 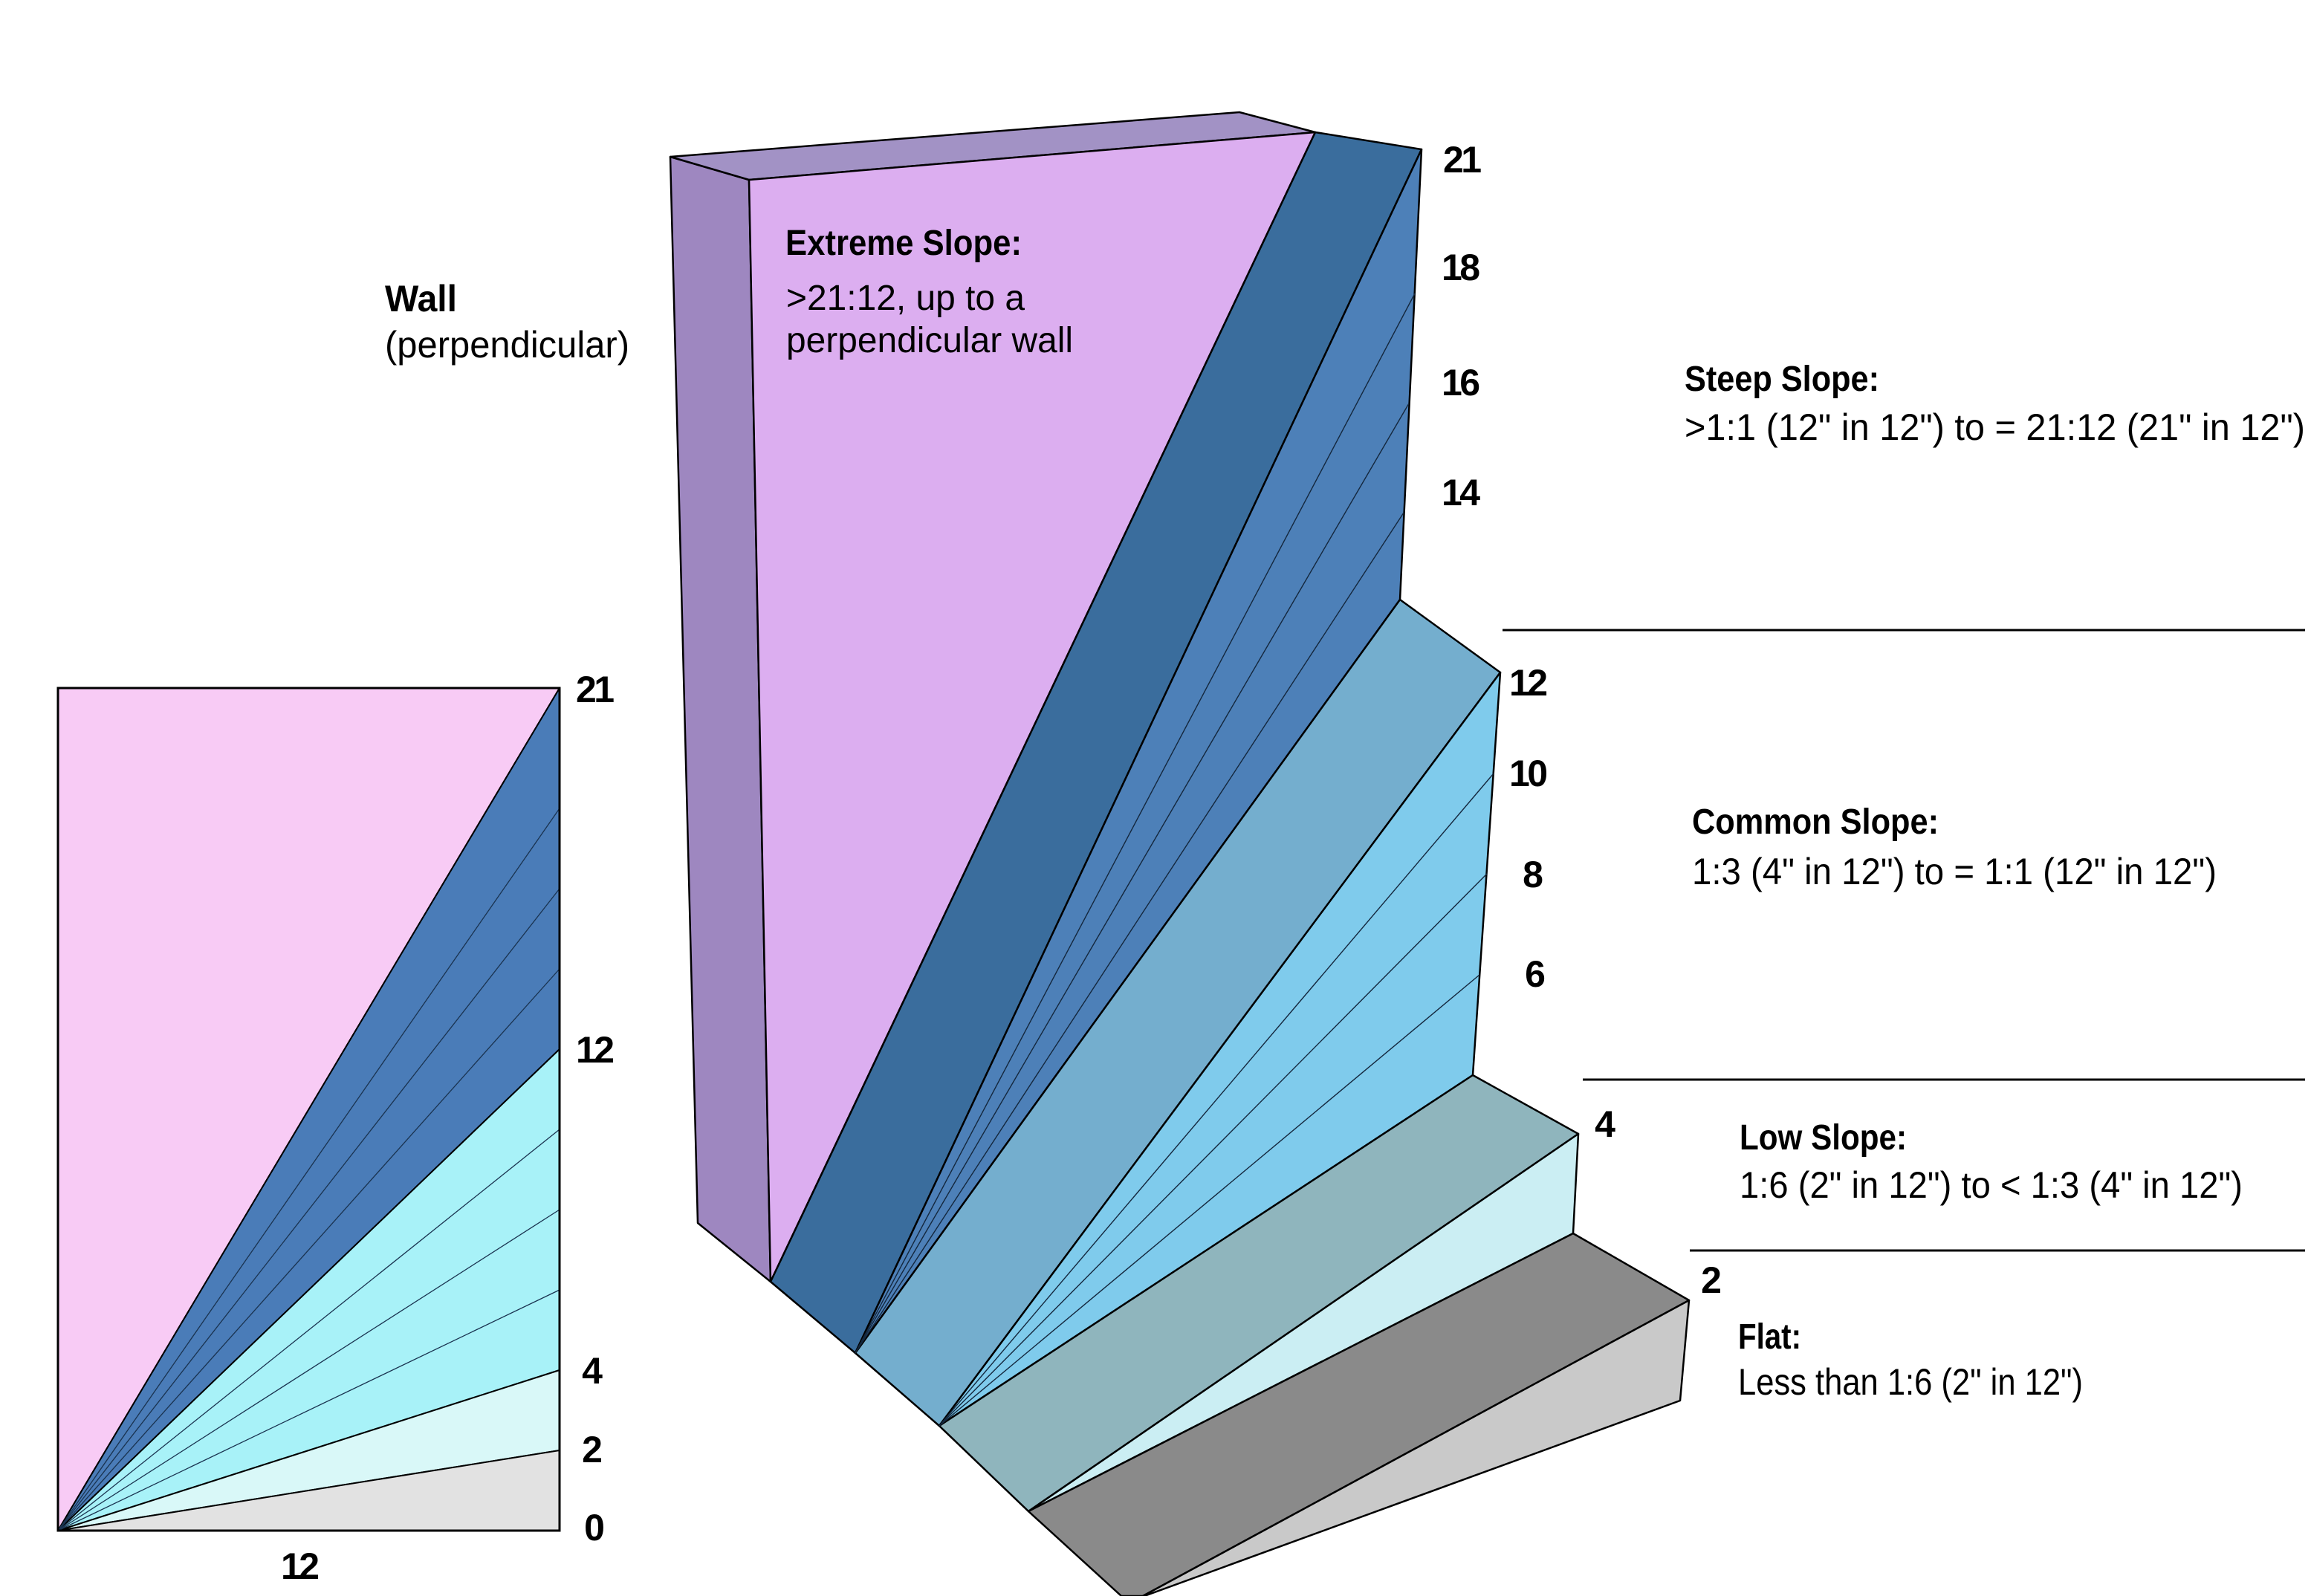 I want to click on svg-text: Low Slope:, so click(x=1823, y=1138).